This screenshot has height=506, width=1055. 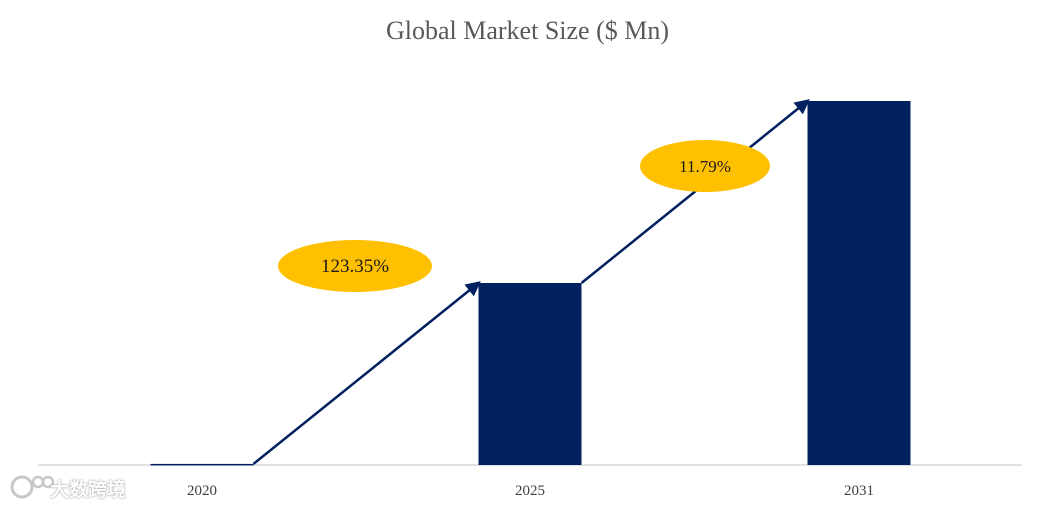 I want to click on x-tick-label-2031: 2031, so click(x=859, y=491).